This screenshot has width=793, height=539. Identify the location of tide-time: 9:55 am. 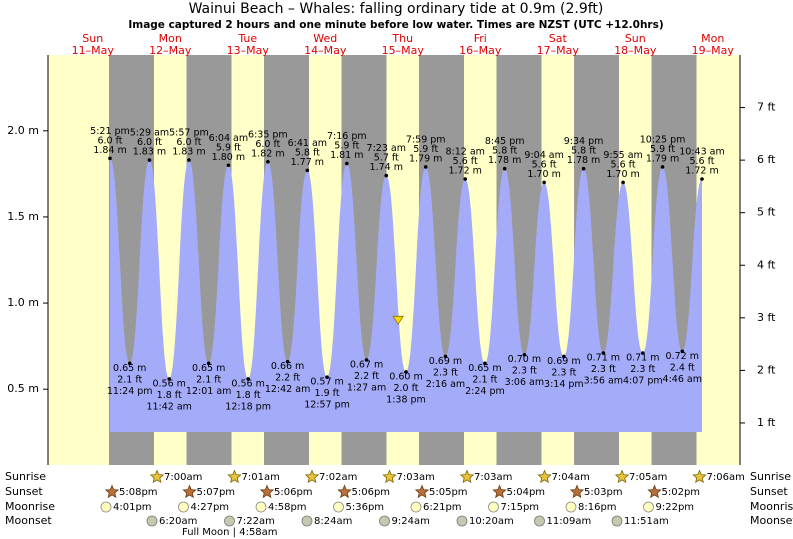
(622, 155).